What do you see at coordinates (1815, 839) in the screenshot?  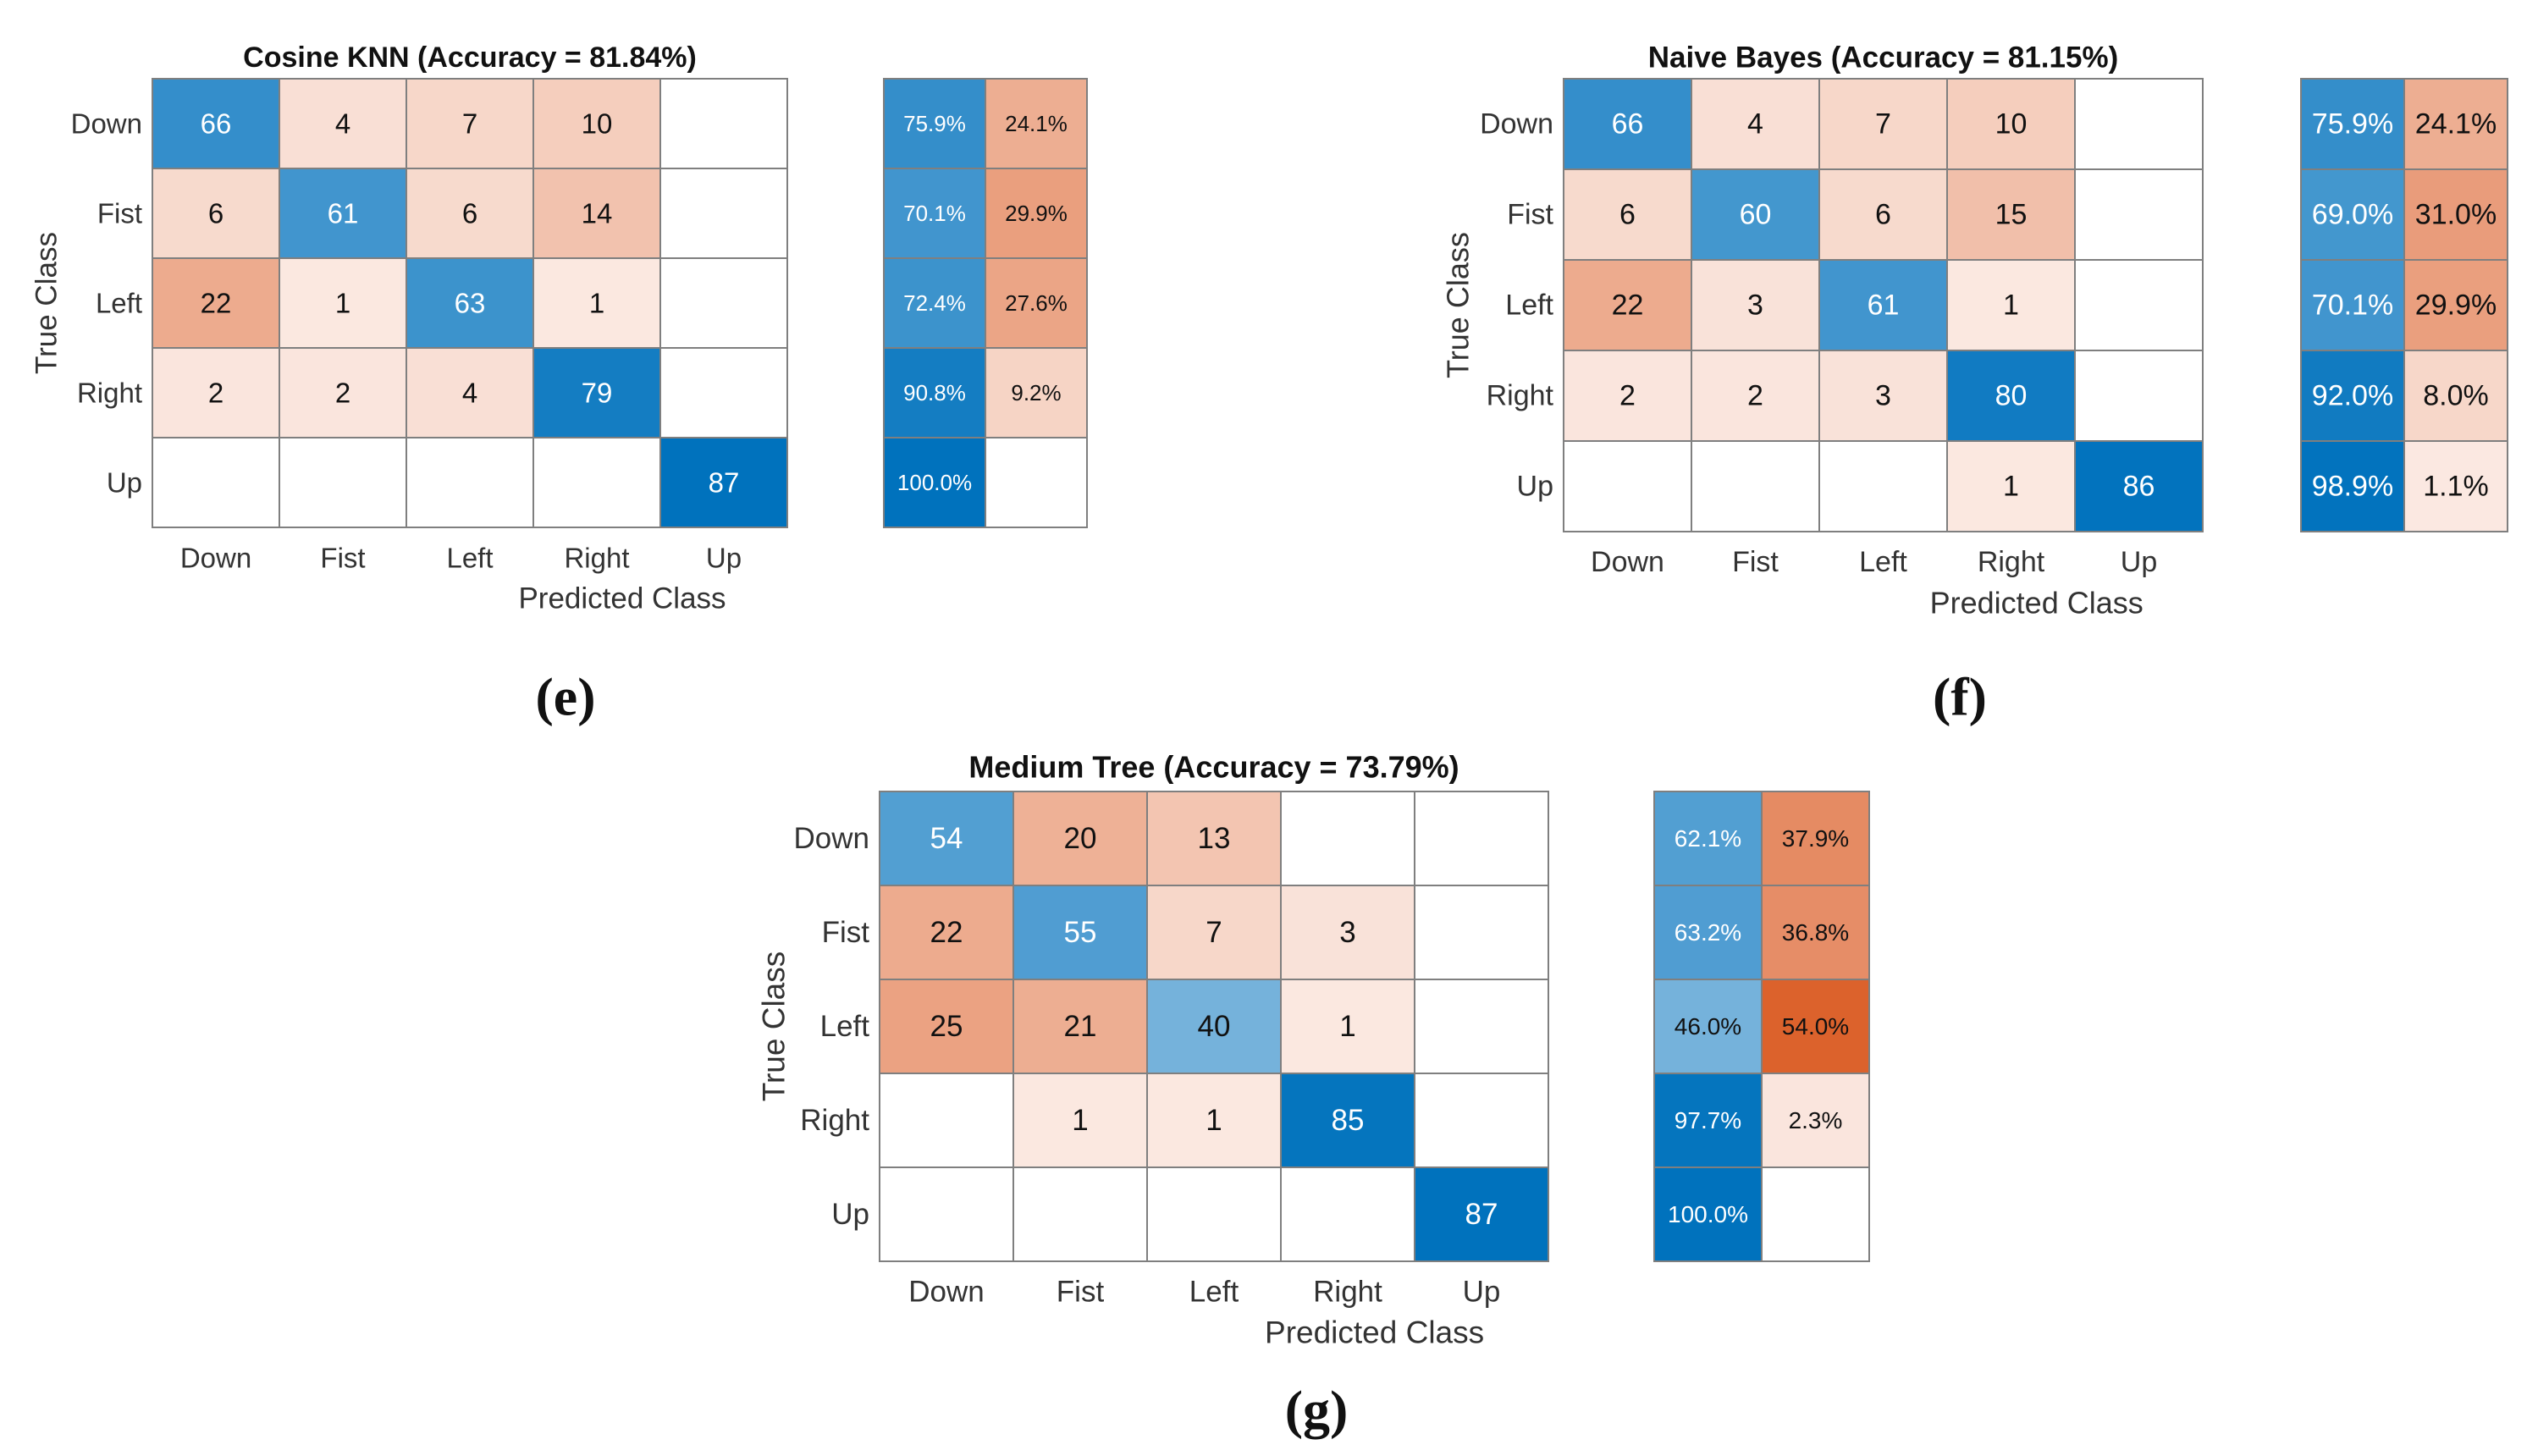 I see `fnr-value: 37.9%` at bounding box center [1815, 839].